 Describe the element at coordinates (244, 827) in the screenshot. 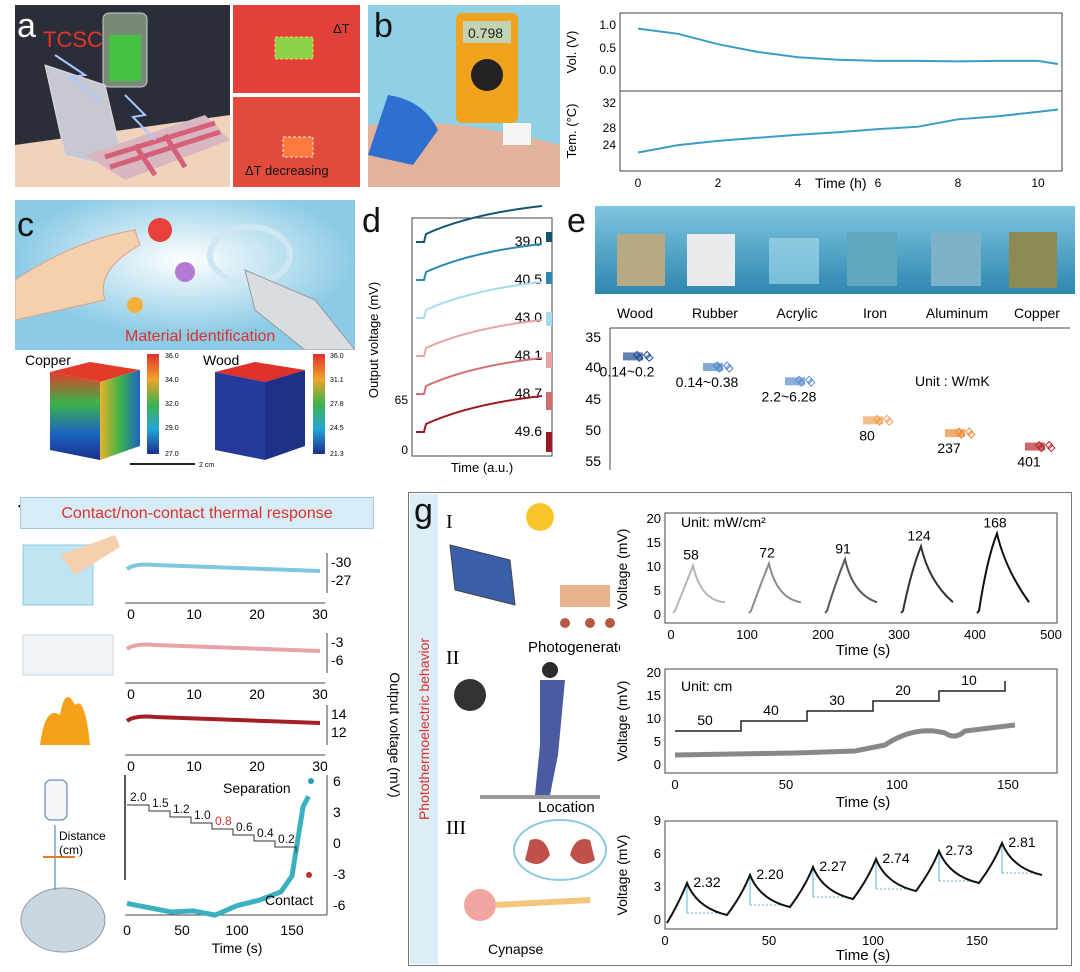

I see `distance-step-5: 0.6` at that location.